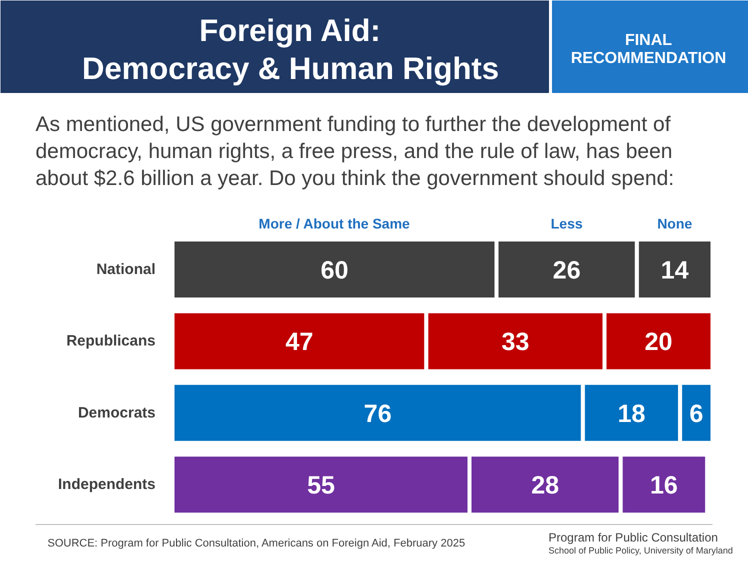 The width and height of the screenshot is (748, 561). Describe the element at coordinates (378, 414) in the screenshot. I see `data-label: 76` at that location.